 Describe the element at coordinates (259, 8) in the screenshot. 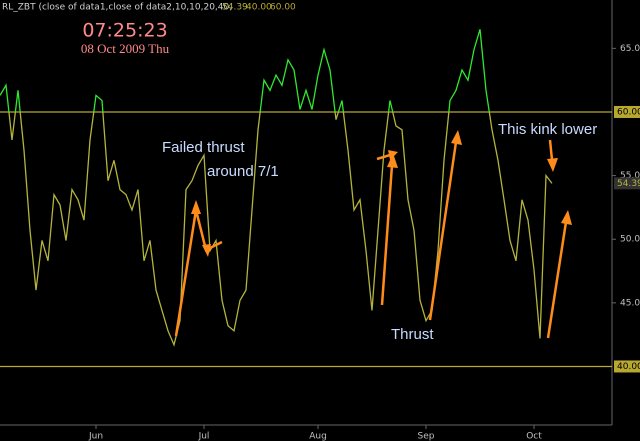

I see `header-value: 40.00` at that location.